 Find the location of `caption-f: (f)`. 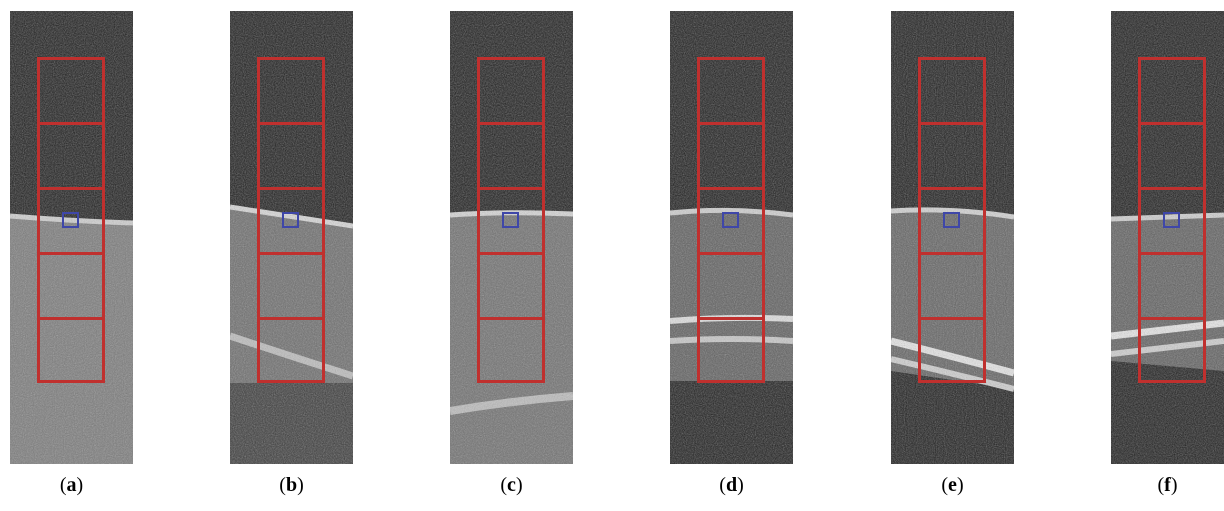

caption-f: (f) is located at coordinates (1167, 485).